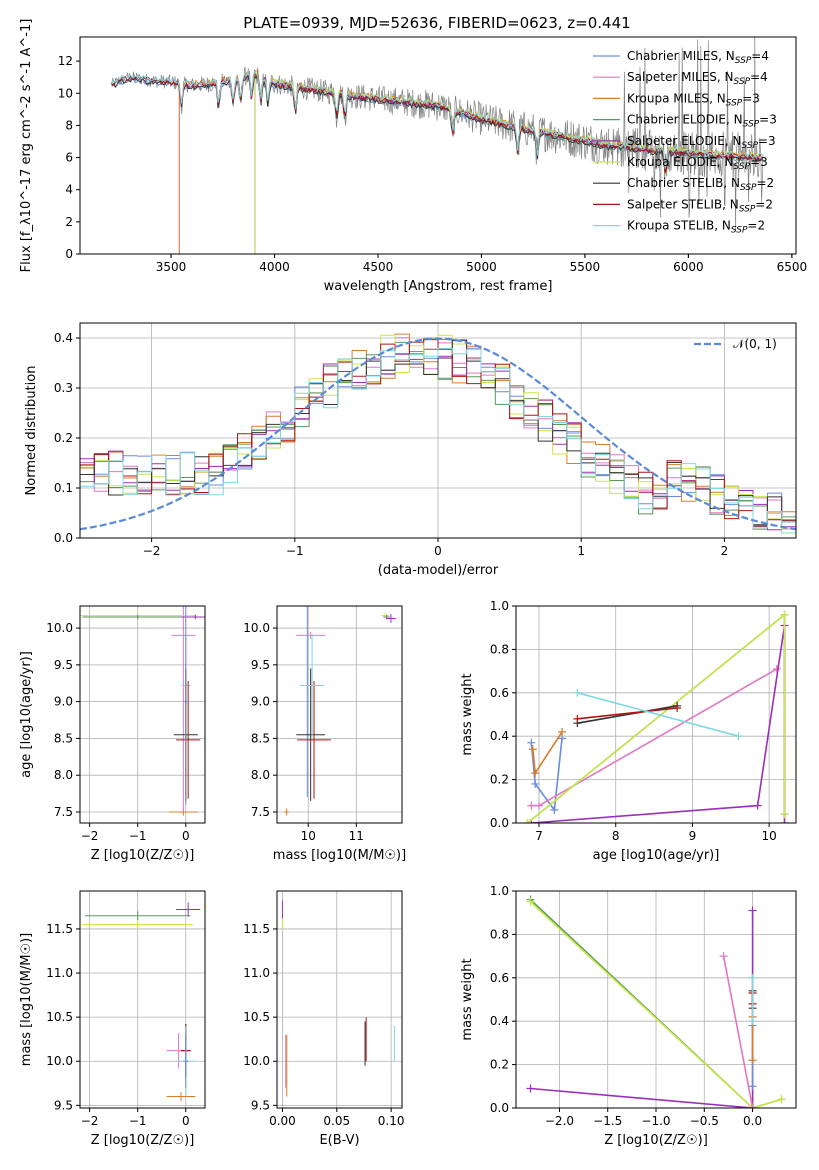 The image size is (819, 1170). What do you see at coordinates (676, 141) in the screenshot?
I see `legend-series-name: Salpeter ELODIE` at bounding box center [676, 141].